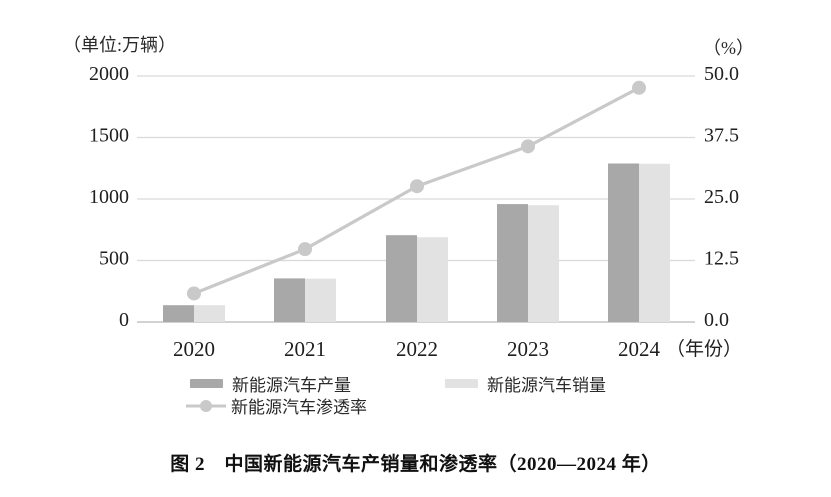 Image resolution: width=831 pixels, height=497 pixels. I want to click on sales-swatch, so click(461, 383).